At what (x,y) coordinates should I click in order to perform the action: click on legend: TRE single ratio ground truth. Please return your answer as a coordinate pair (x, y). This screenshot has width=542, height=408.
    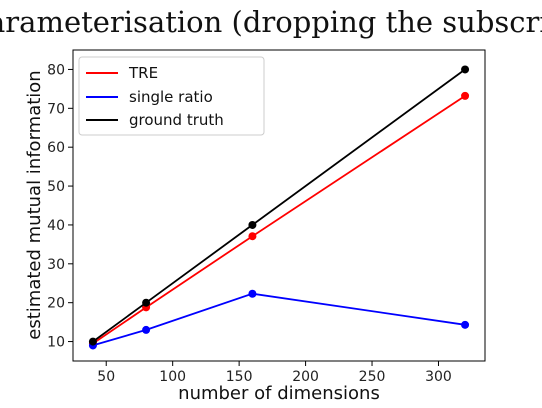
    Looking at the image, I should click on (171, 96).